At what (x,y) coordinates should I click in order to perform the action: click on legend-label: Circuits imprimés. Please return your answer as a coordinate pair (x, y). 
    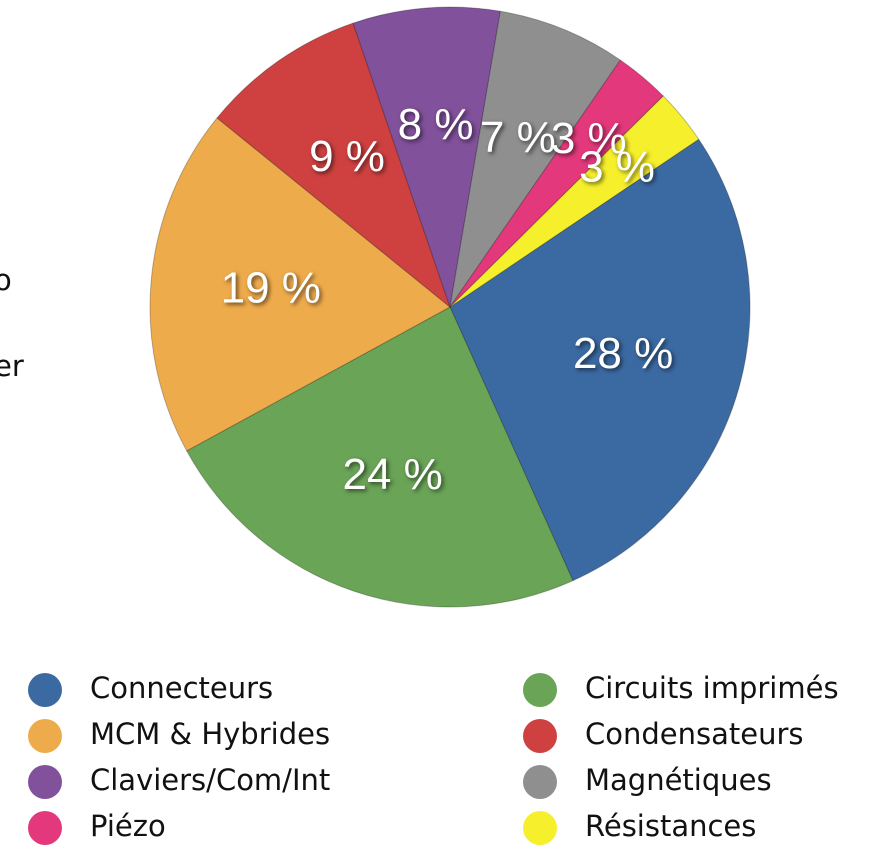
    Looking at the image, I should click on (712, 688).